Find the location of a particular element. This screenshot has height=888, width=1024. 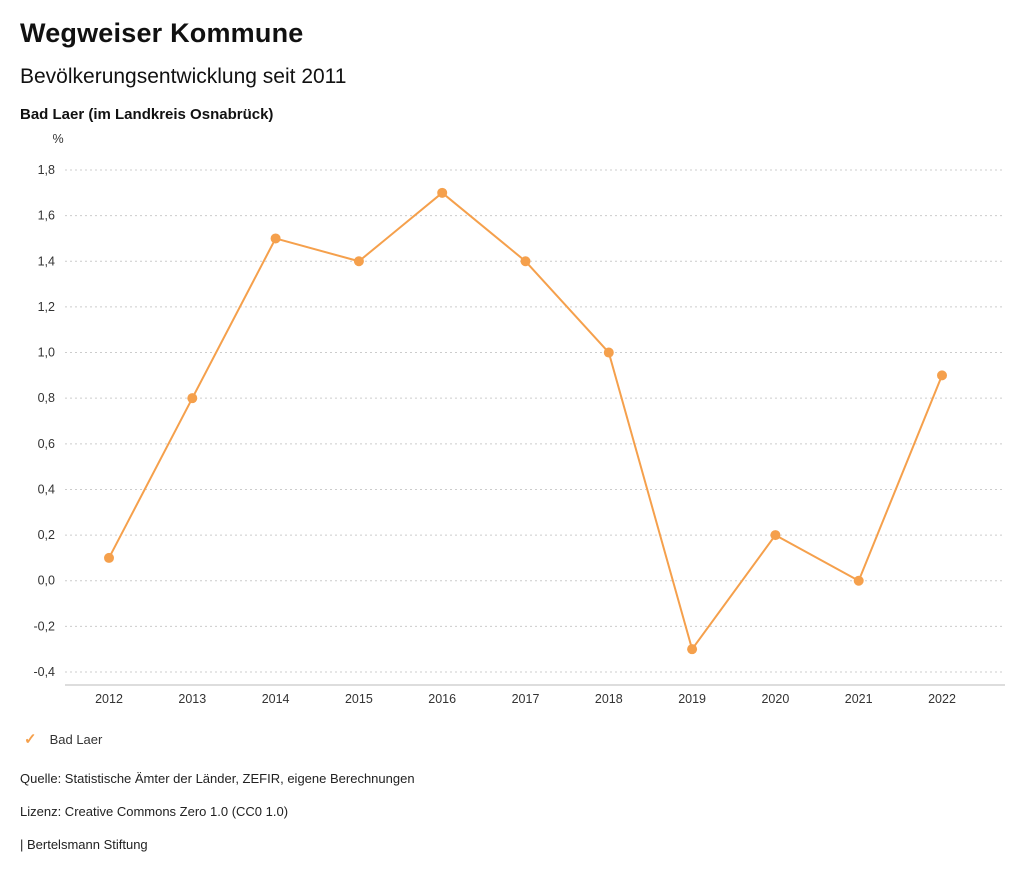

x-tick-label: 2017 is located at coordinates (526, 699).